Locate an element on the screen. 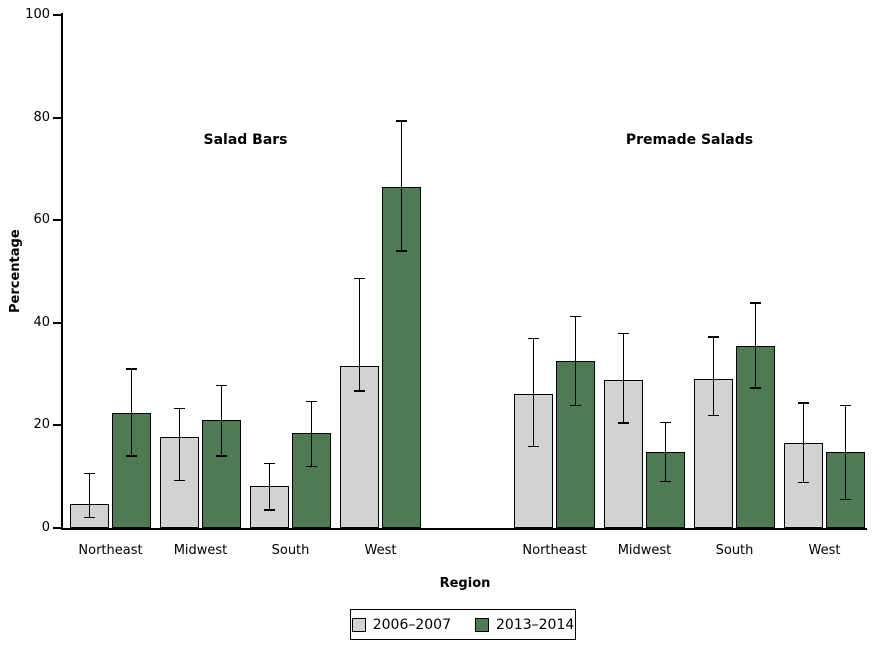 The height and width of the screenshot is (646, 880). error-bar-cap-bottom-2006-2007-premade-salads-midwest is located at coordinates (623, 423).